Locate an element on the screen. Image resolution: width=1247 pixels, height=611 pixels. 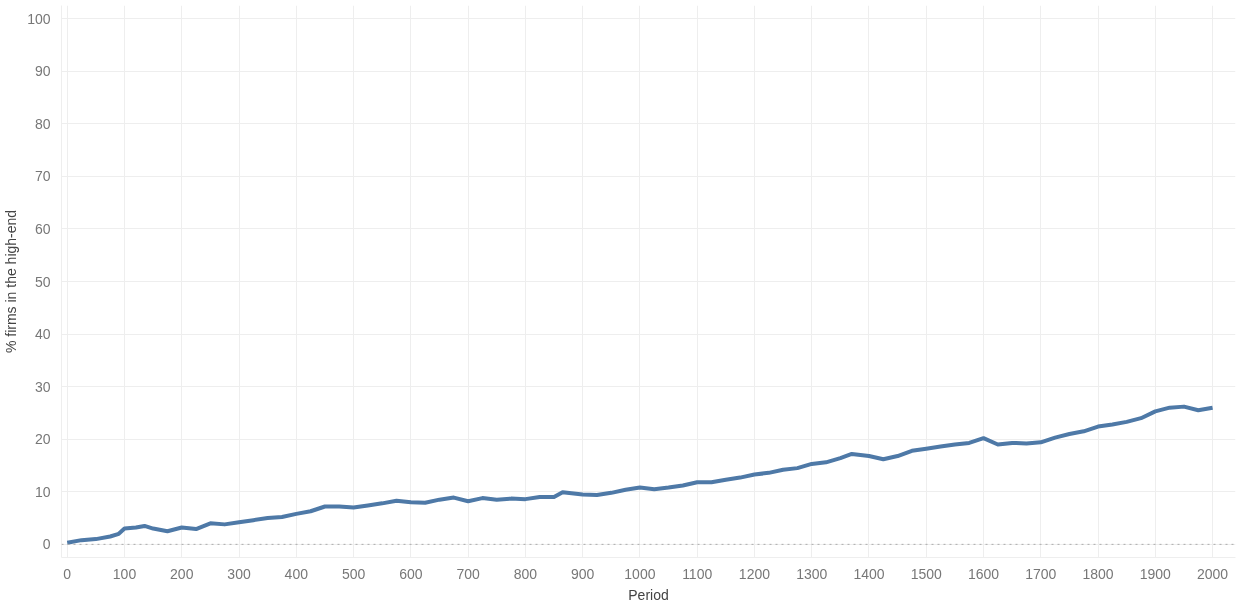
y-tick-label: 100 is located at coordinates (39, 18).